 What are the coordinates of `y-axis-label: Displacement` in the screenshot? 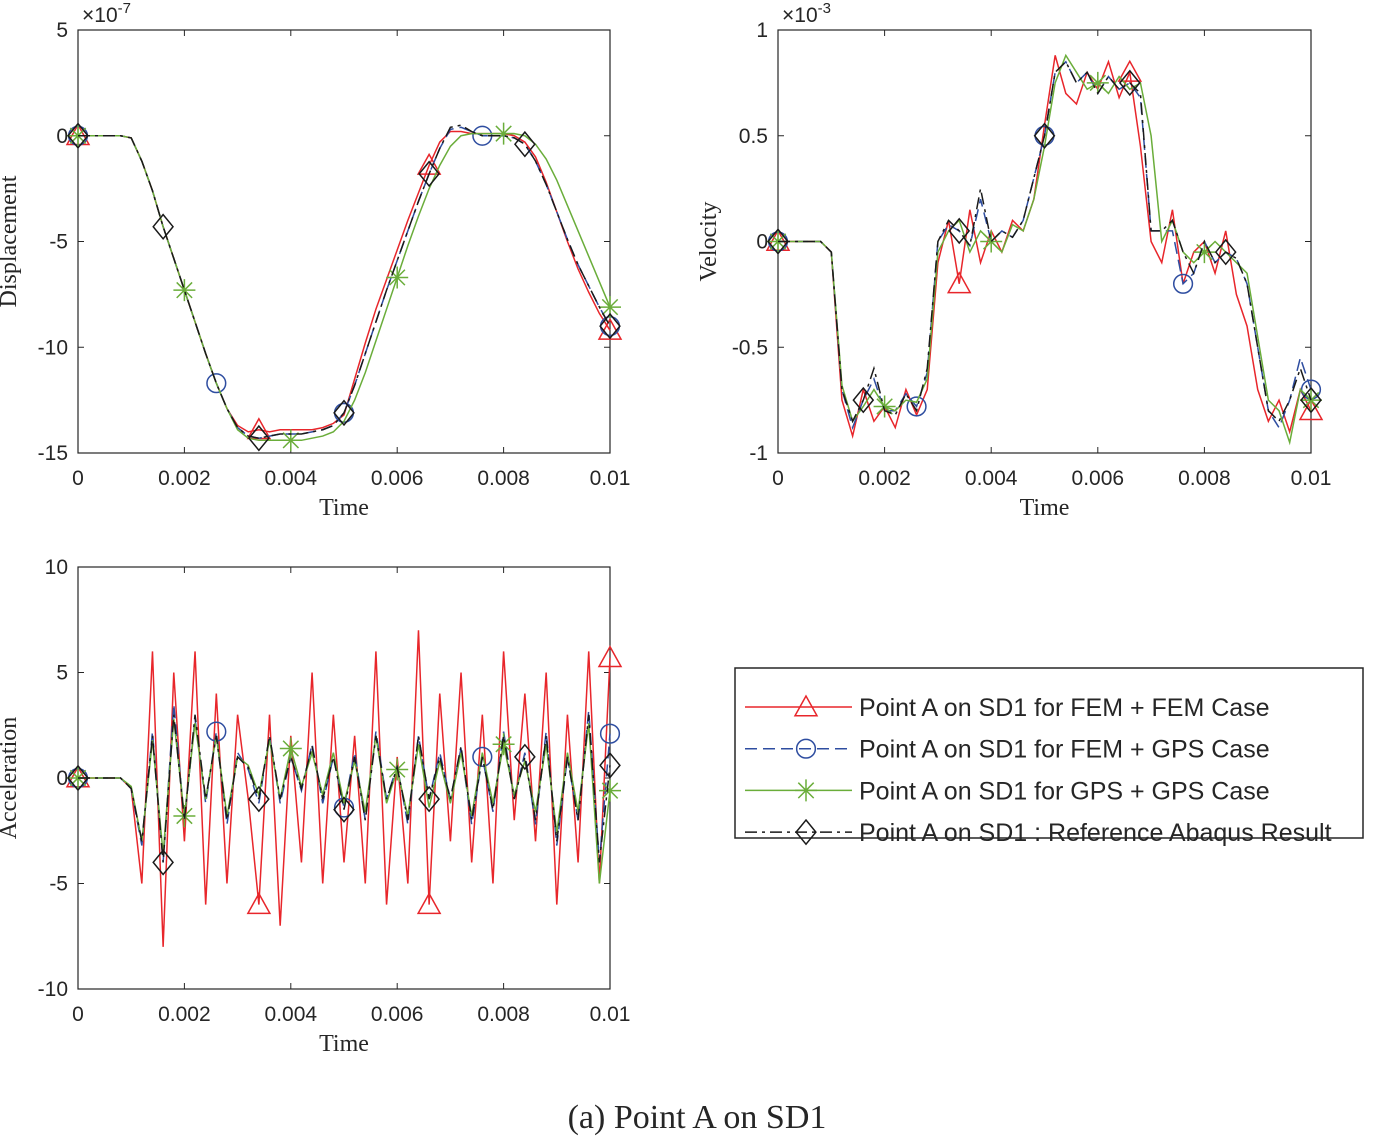 It's located at (11, 241).